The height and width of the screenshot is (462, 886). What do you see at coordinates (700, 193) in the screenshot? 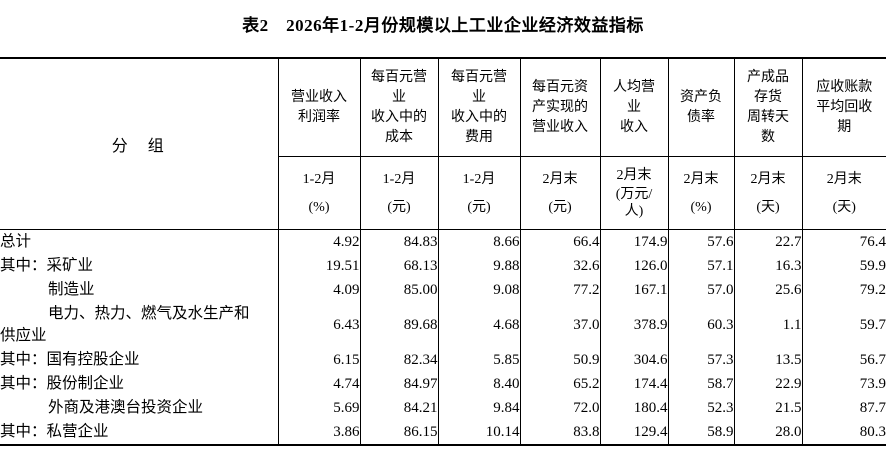
I see `unit-debt-ratio: 2月末 (%)` at bounding box center [700, 193].